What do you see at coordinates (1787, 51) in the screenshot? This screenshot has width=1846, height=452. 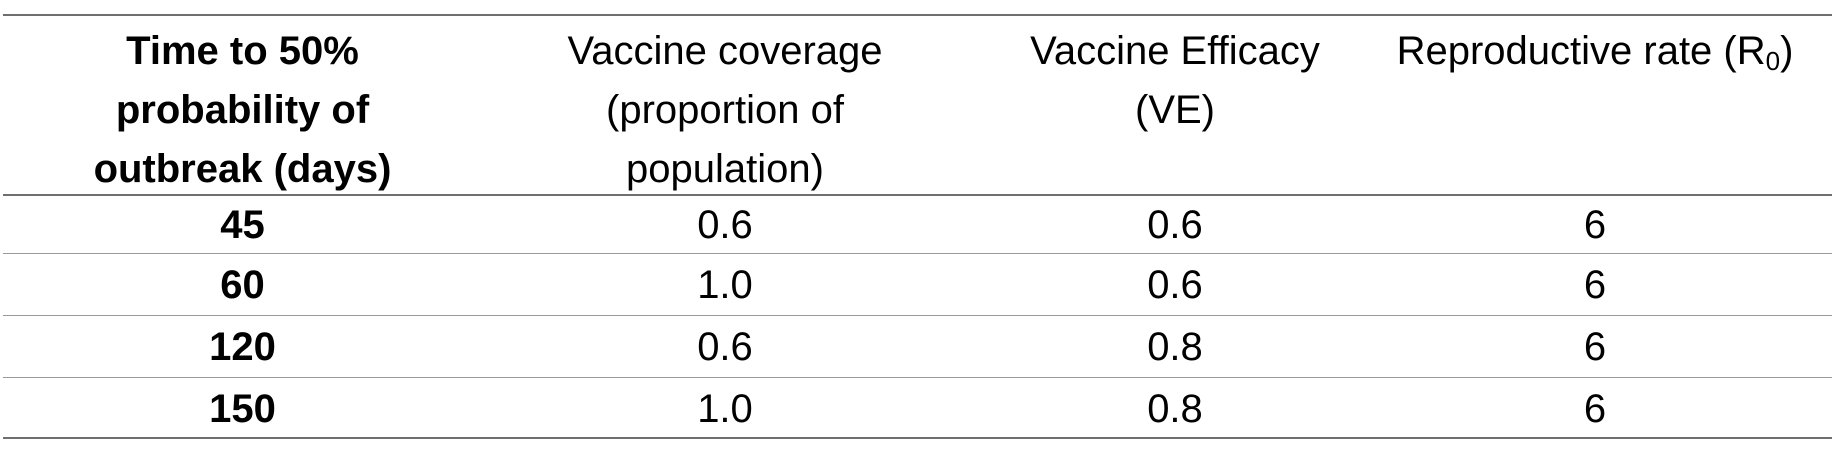 I see `header-text-suffix: )` at bounding box center [1787, 51].